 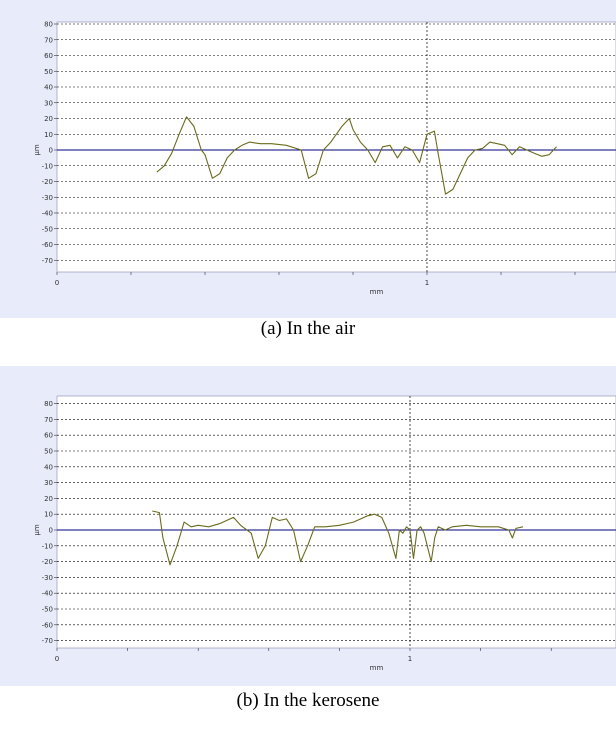 What do you see at coordinates (308, 328) in the screenshot?
I see `caption-air: (a) In the air` at bounding box center [308, 328].